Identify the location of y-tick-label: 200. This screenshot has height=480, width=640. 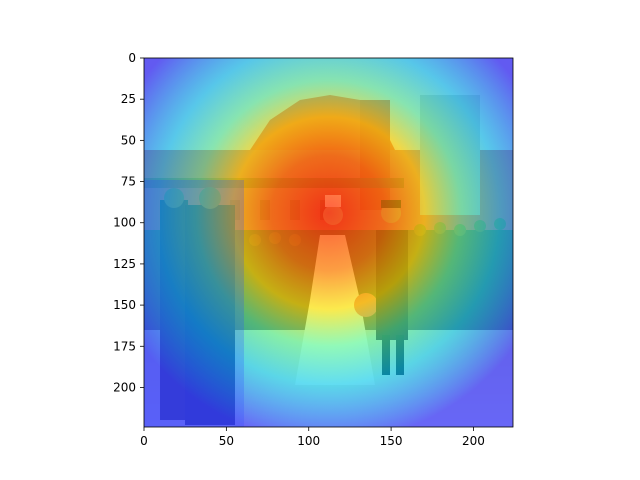
(124, 387).